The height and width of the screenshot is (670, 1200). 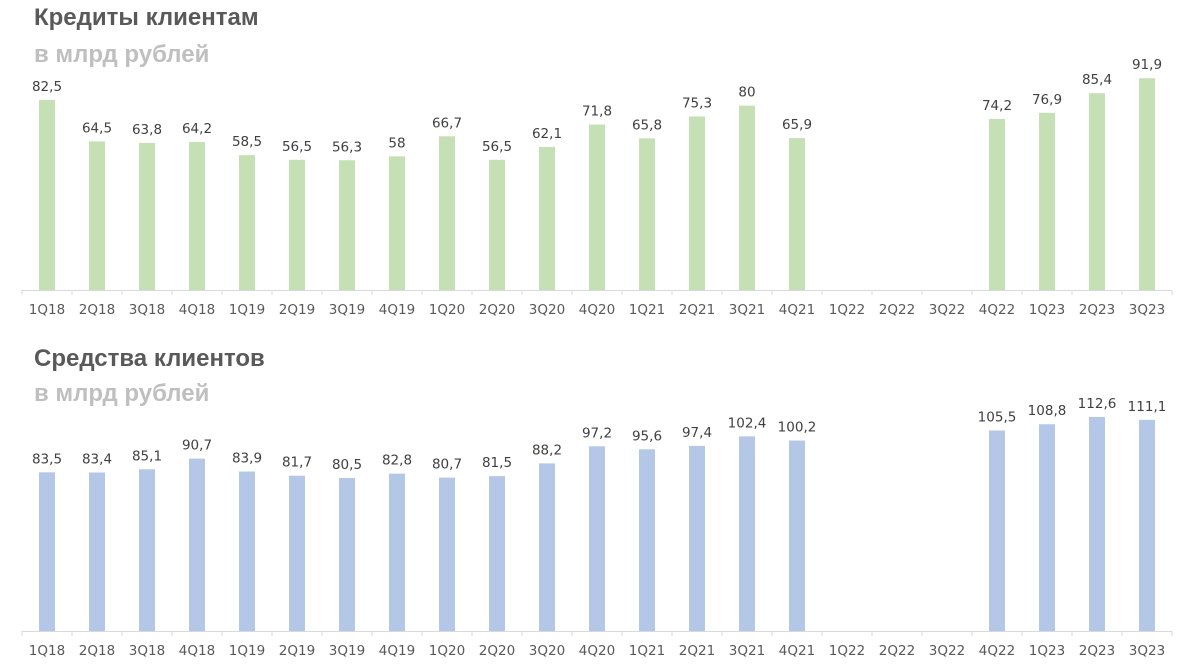 What do you see at coordinates (997, 106) in the screenshot?
I see `data-label: 74,2` at bounding box center [997, 106].